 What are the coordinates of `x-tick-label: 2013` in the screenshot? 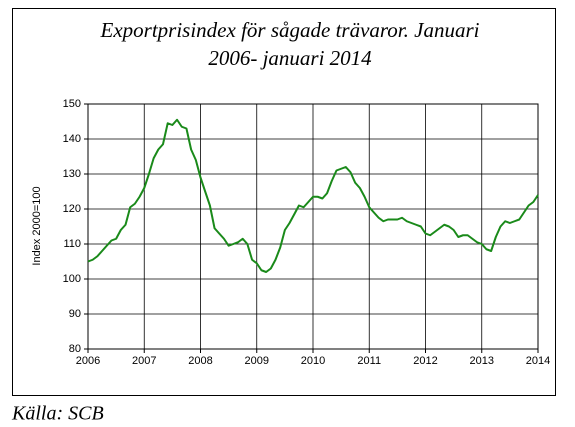 It's located at (482, 361).